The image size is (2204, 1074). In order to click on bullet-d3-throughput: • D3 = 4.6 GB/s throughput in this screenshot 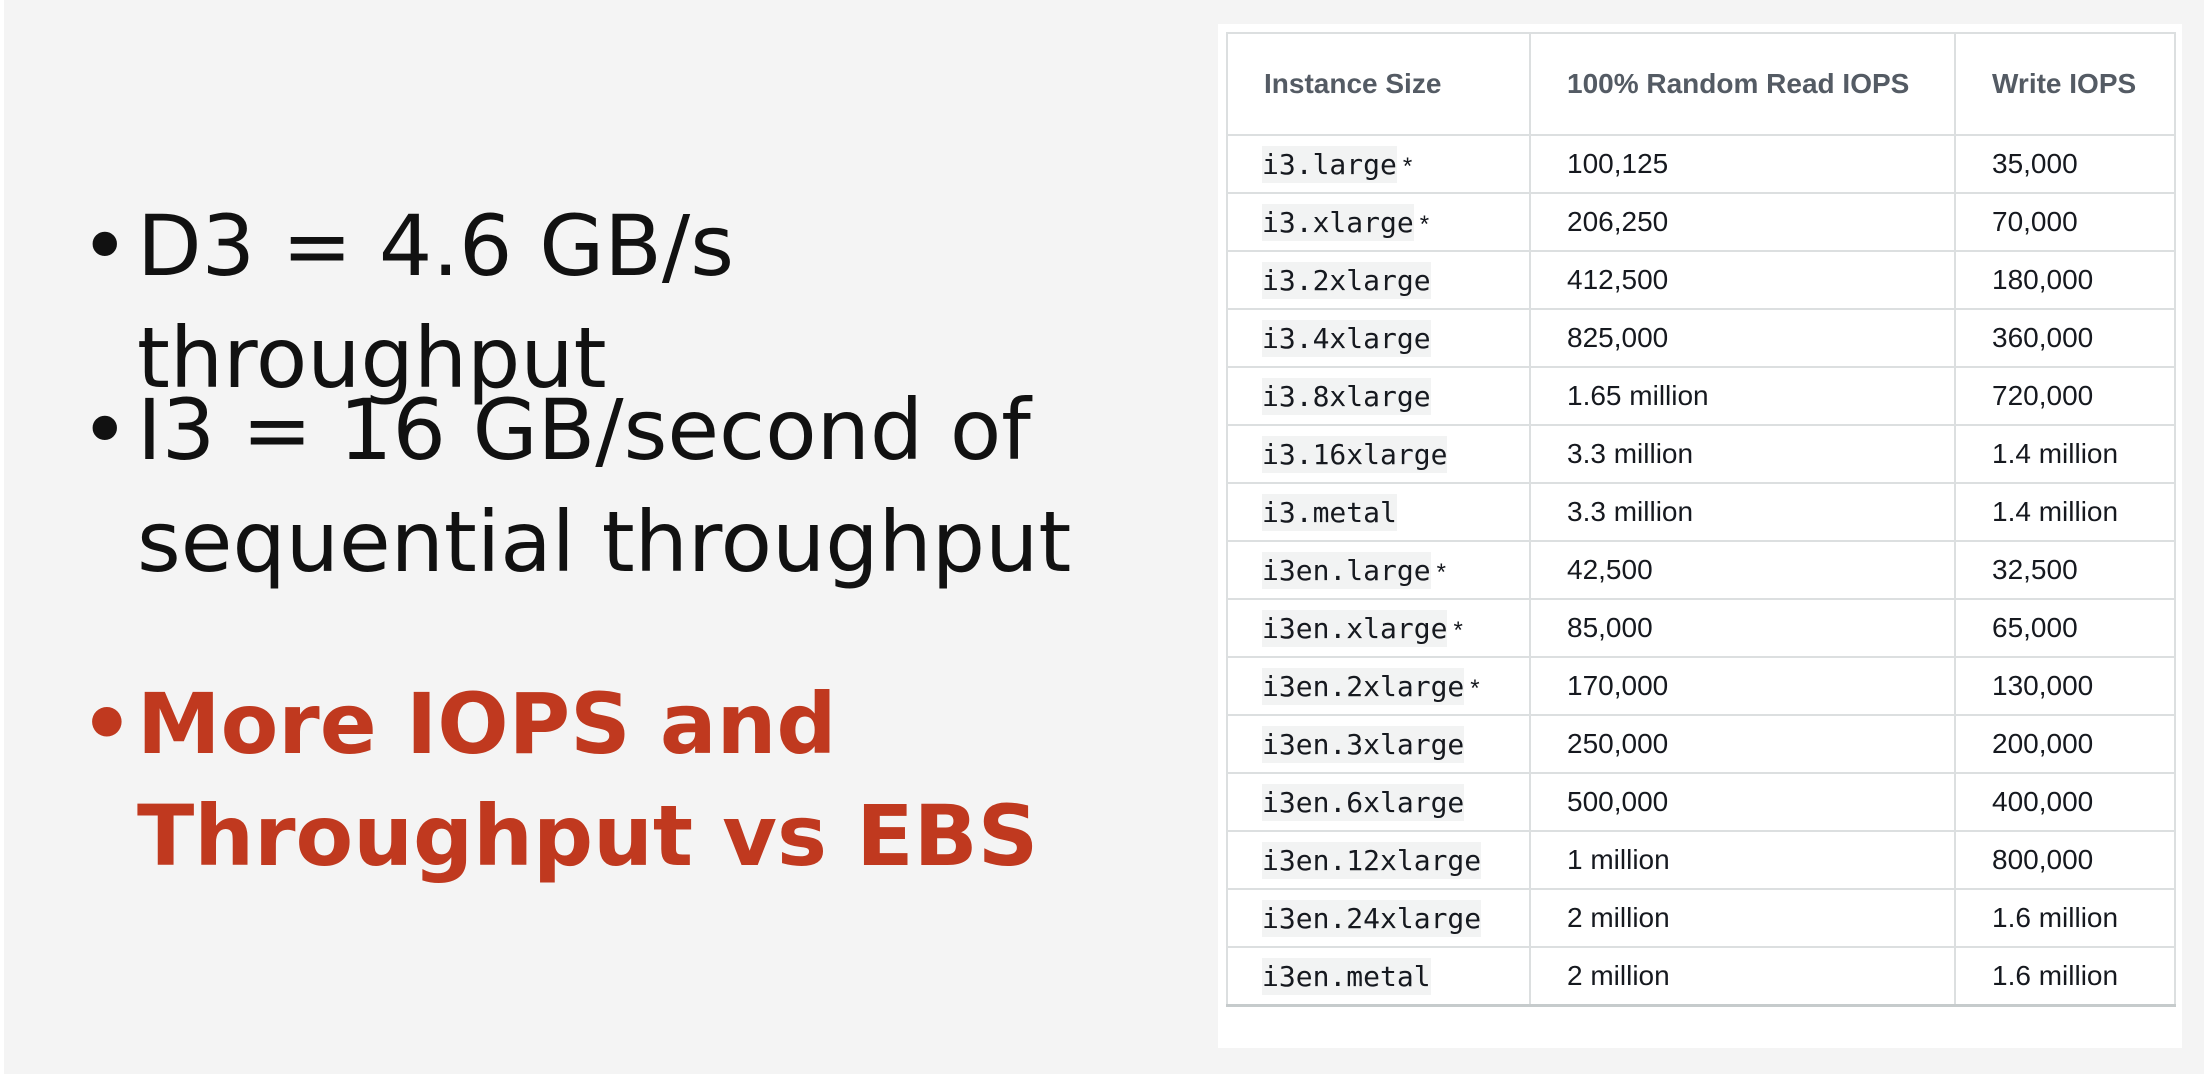, I will do `click(620, 302)`.